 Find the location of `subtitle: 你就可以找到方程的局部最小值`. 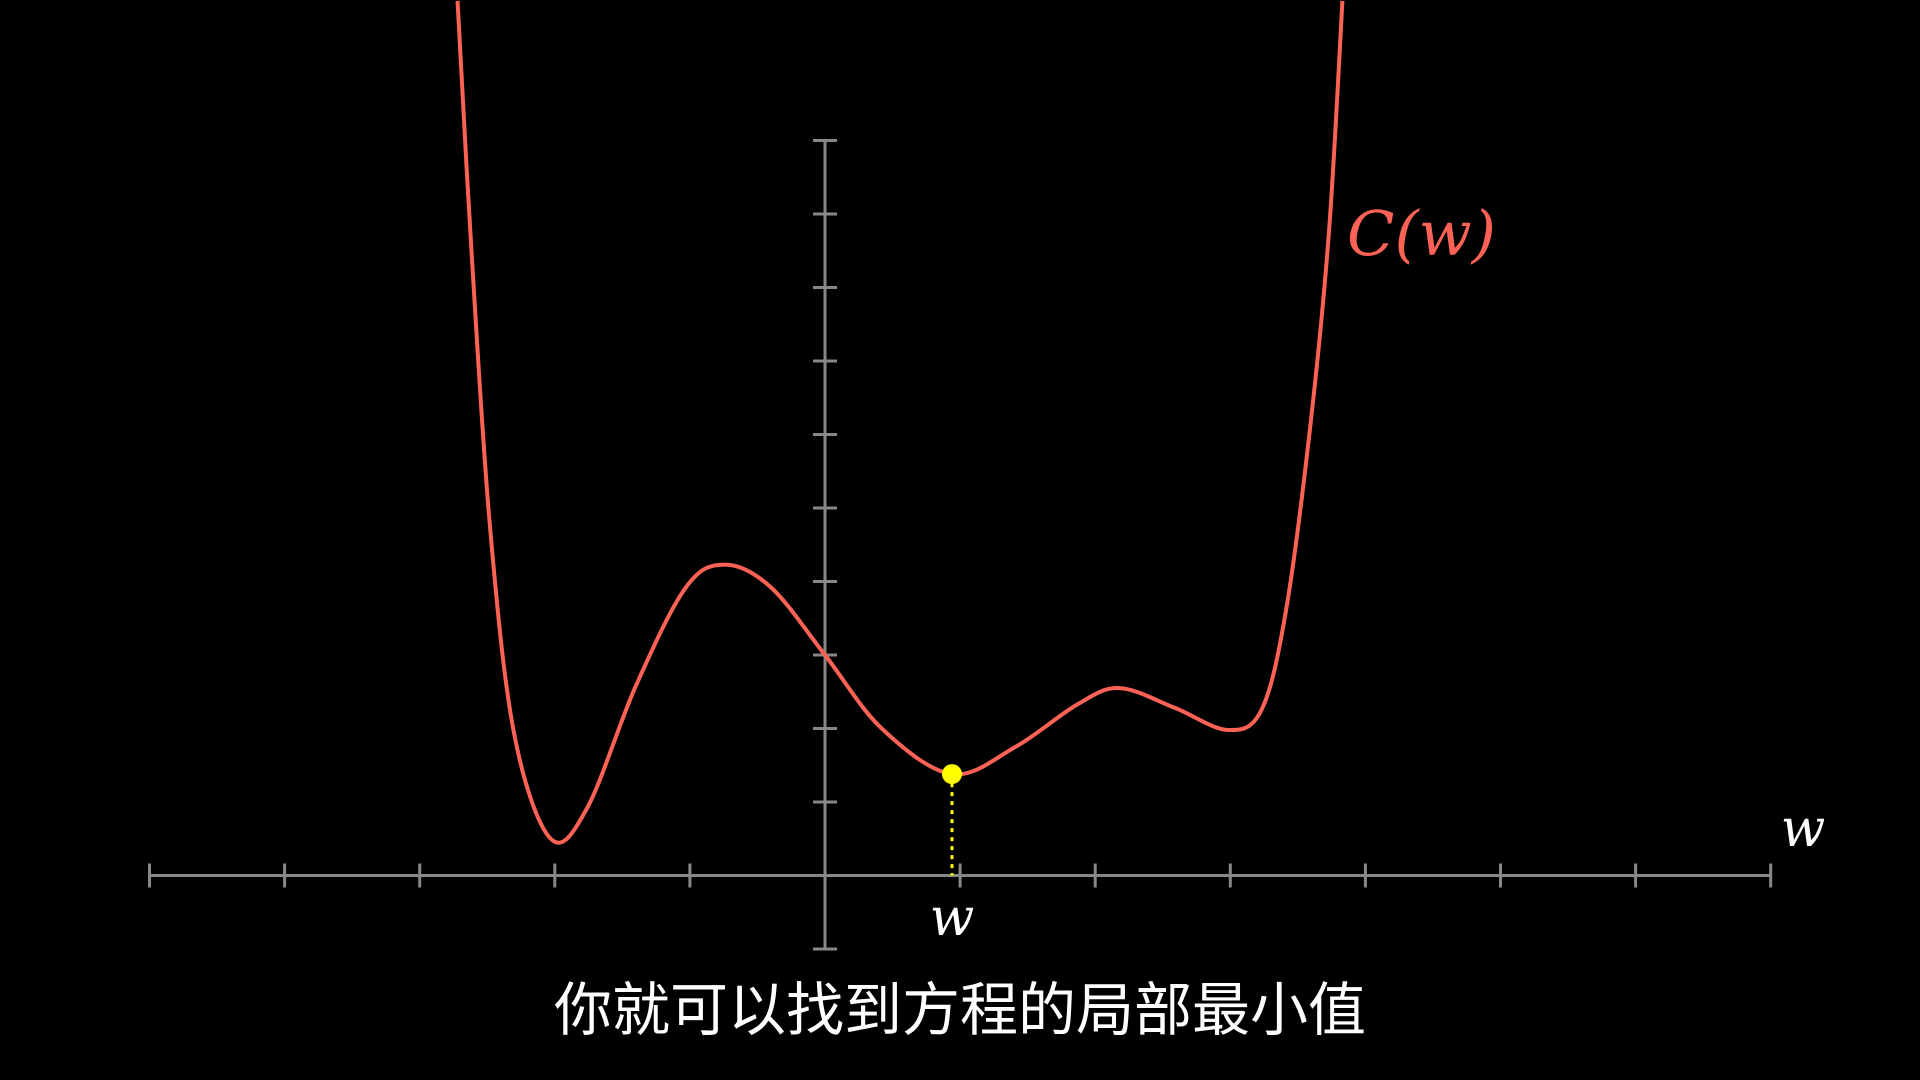

subtitle: 你就可以找到方程的局部最小值 is located at coordinates (960, 1010).